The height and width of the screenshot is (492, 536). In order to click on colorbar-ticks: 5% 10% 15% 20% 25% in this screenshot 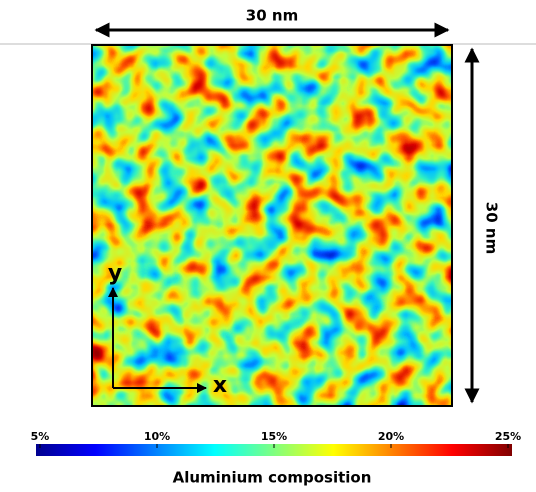, I will do `click(276, 439)`.